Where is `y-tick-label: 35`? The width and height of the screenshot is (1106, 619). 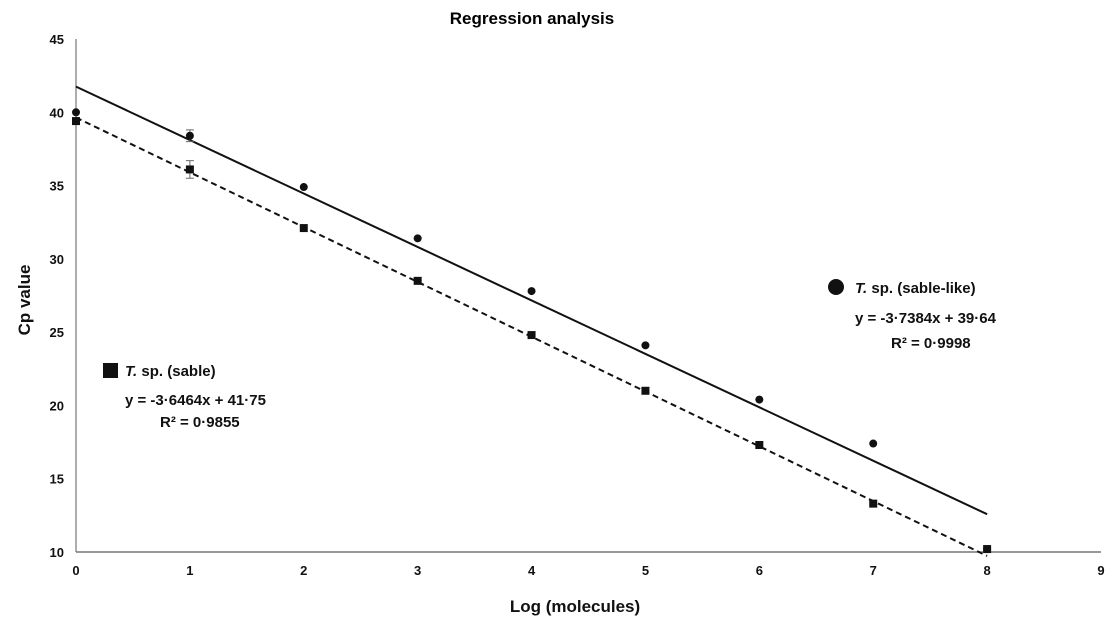
y-tick-label: 35 is located at coordinates (57, 186).